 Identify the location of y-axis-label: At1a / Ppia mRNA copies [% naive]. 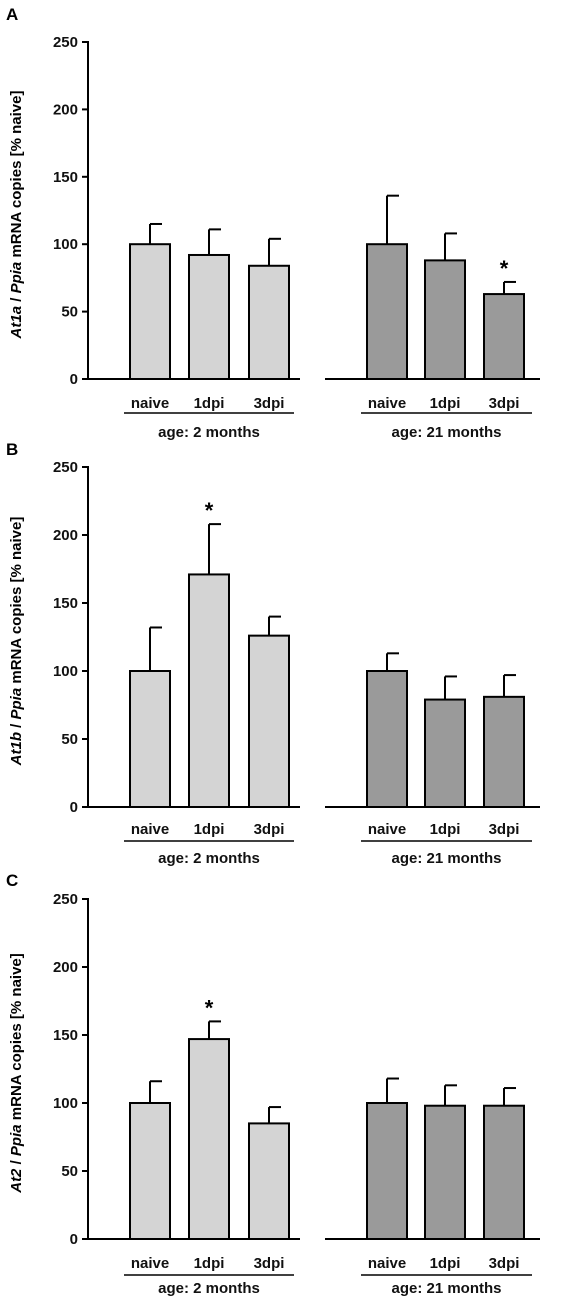
(16, 215).